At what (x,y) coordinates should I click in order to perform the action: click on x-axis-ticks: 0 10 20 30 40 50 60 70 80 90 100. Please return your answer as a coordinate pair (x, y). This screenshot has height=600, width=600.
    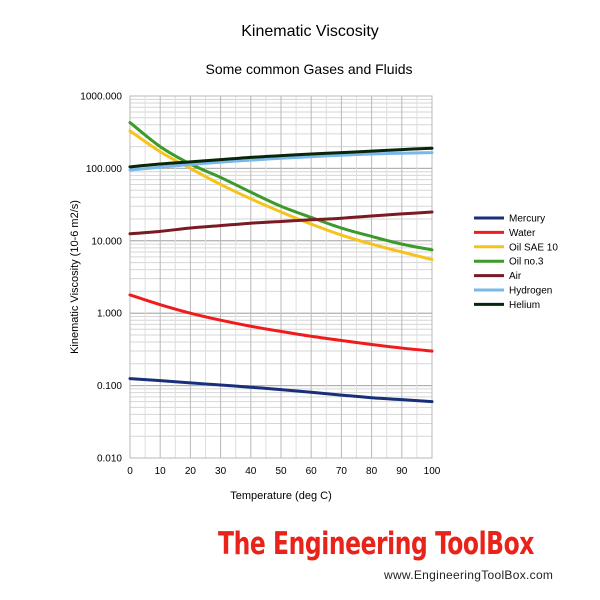
    Looking at the image, I should click on (284, 471).